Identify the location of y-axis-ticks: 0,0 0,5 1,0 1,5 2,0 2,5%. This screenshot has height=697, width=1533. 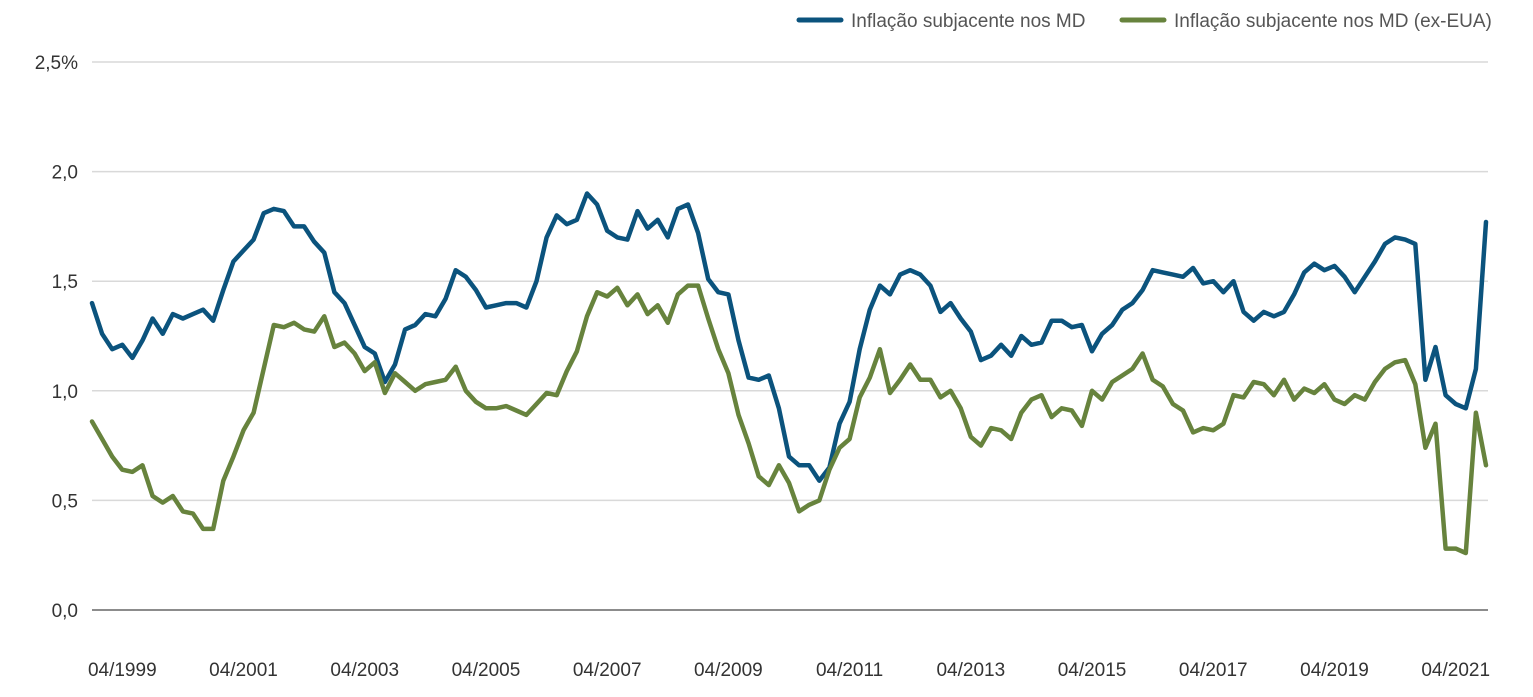
(56, 337).